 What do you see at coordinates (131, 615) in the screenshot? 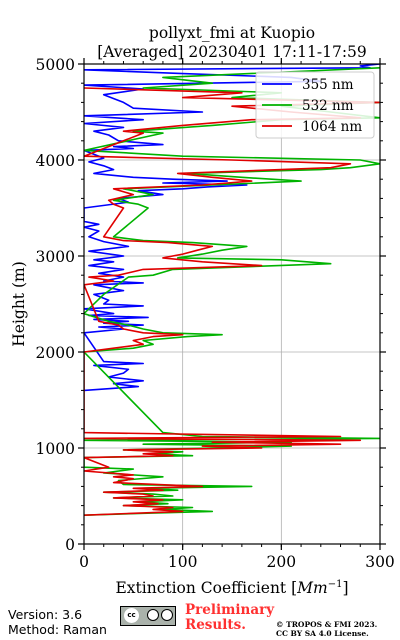
I see `cc-logo-icon: cc` at bounding box center [131, 615].